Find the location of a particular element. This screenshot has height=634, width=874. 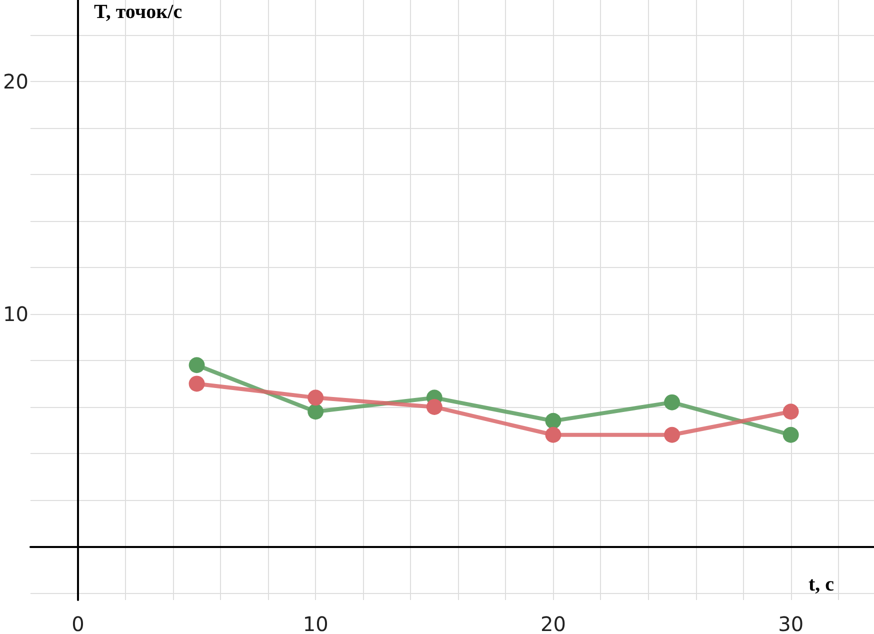

x-tick-label: 0 is located at coordinates (78, 623).